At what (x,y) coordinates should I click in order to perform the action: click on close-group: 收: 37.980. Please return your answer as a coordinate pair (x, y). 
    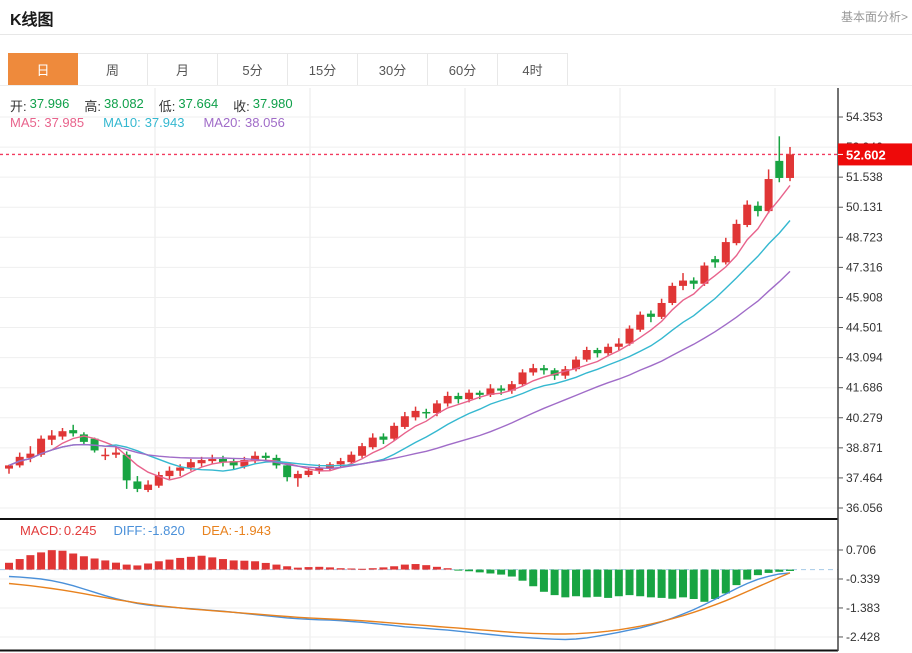
    Looking at the image, I should click on (262, 105).